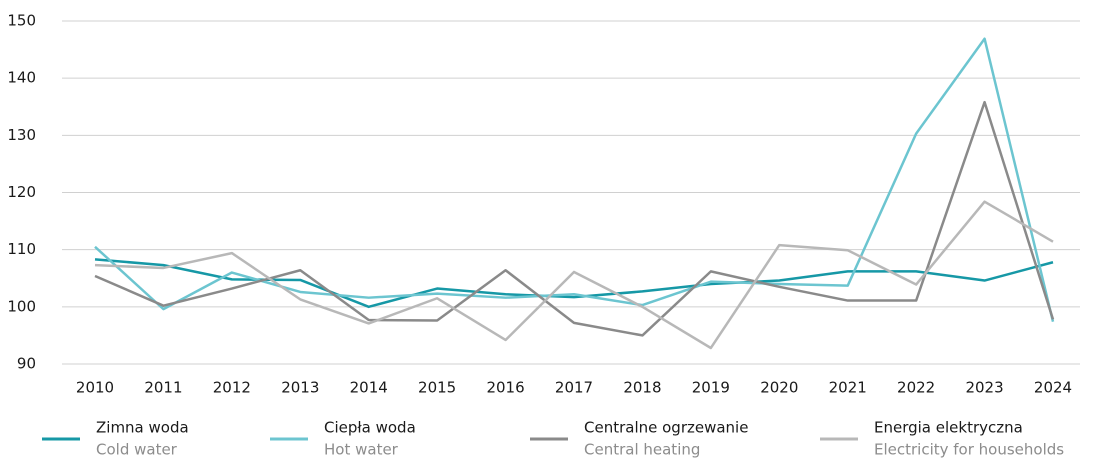 The image size is (1095, 460). Describe the element at coordinates (642, 388) in the screenshot. I see `x-tick-label: 2018` at that location.